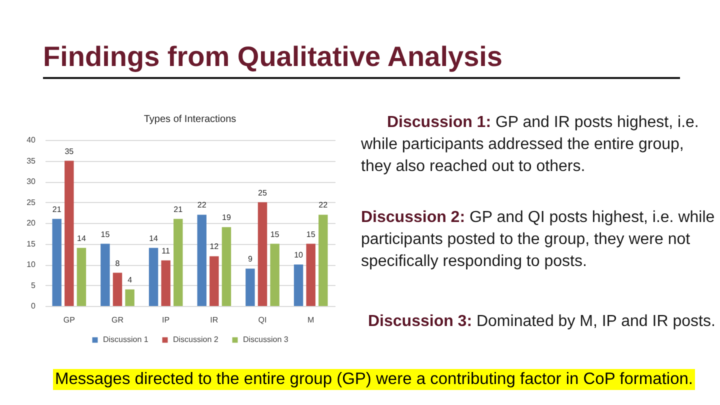 Image resolution: width=720 pixels, height=405 pixels. What do you see at coordinates (31, 202) in the screenshot?
I see `y-tick-label: 25` at bounding box center [31, 202].